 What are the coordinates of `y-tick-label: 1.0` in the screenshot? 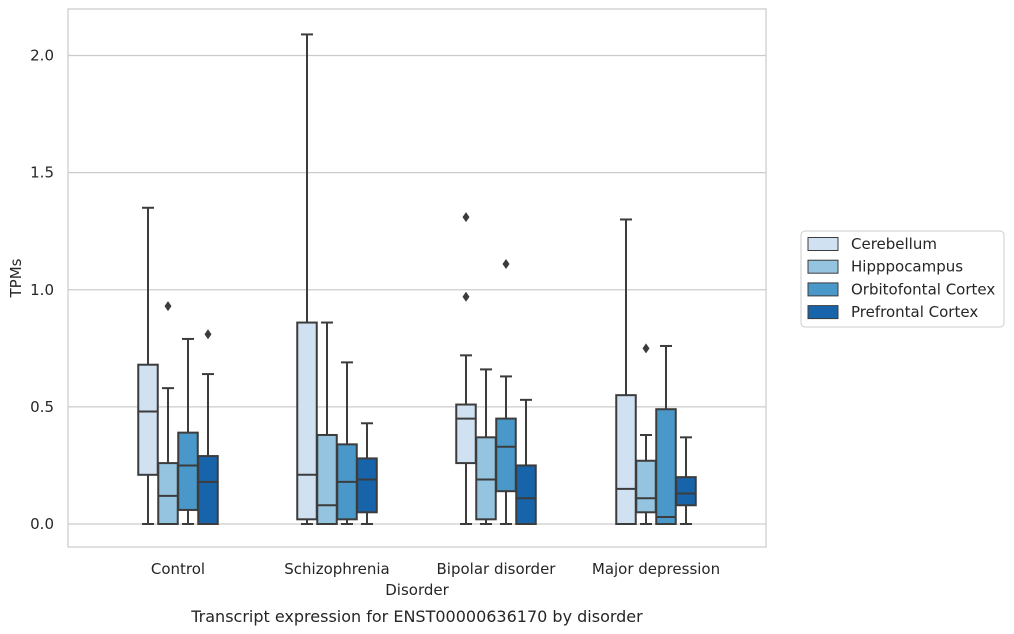 It's located at (42, 290).